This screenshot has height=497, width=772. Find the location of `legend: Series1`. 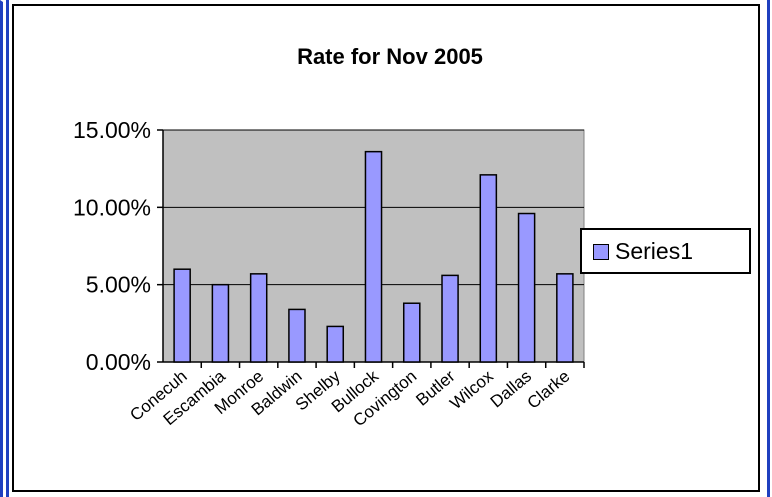

legend: Series1 is located at coordinates (665, 251).